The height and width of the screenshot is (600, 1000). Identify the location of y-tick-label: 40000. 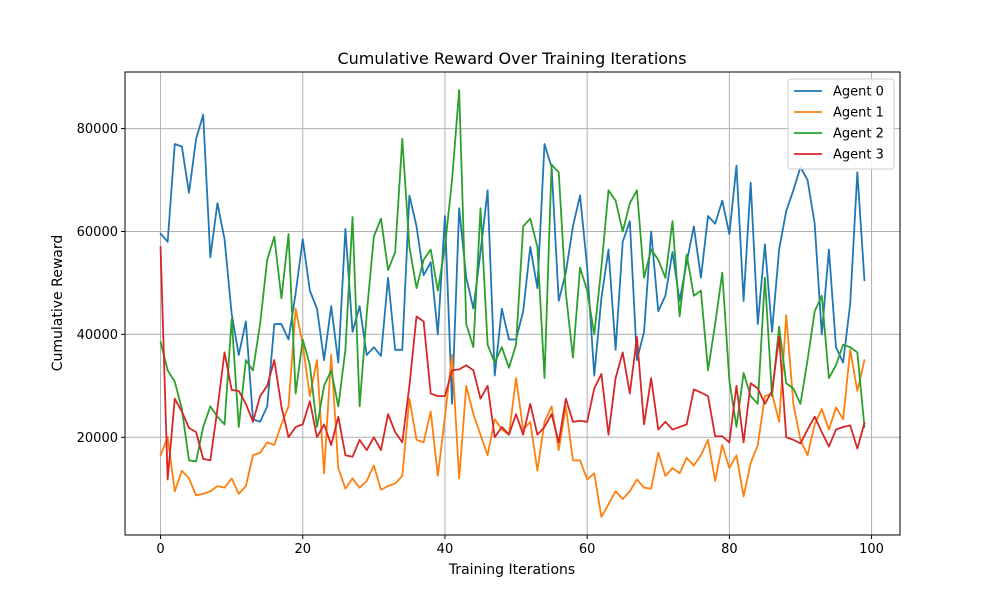
(97, 335).